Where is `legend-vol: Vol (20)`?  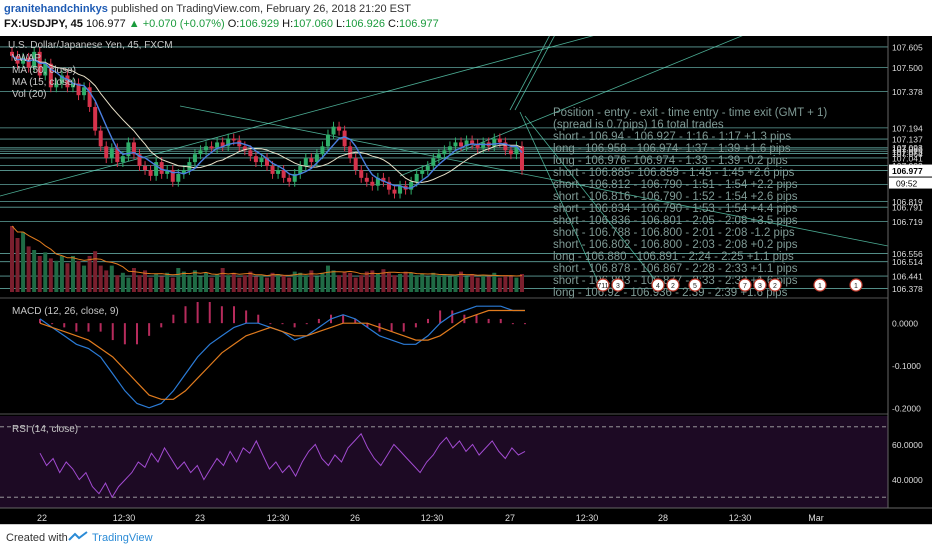
legend-vol: Vol (20) is located at coordinates (29, 94).